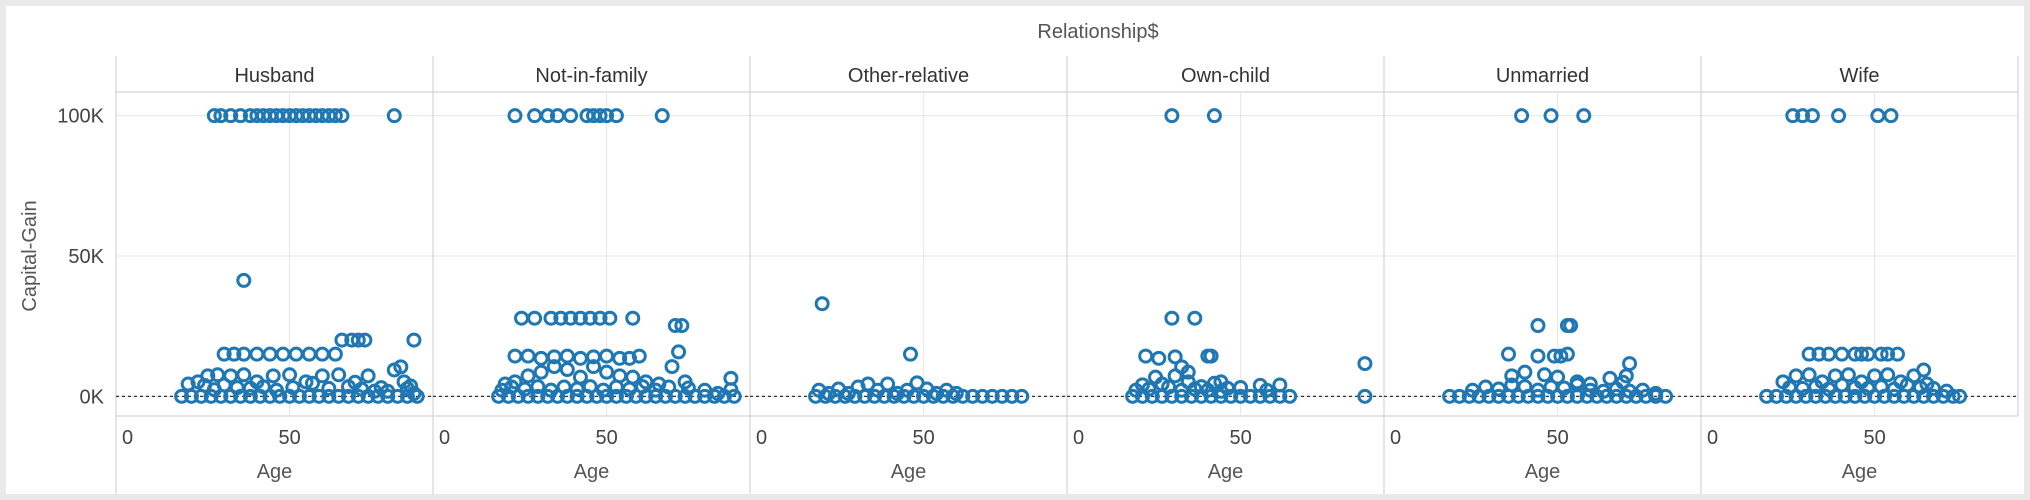 The image size is (2030, 500). Describe the element at coordinates (908, 275) in the screenshot. I see `facet-other-relative: Other-relative 0 50 Age` at that location.